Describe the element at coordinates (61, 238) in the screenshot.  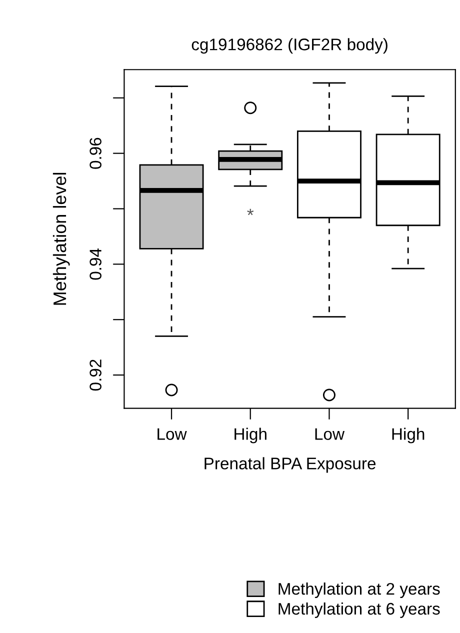
I see `y-axis-title: Methylation level` at that location.